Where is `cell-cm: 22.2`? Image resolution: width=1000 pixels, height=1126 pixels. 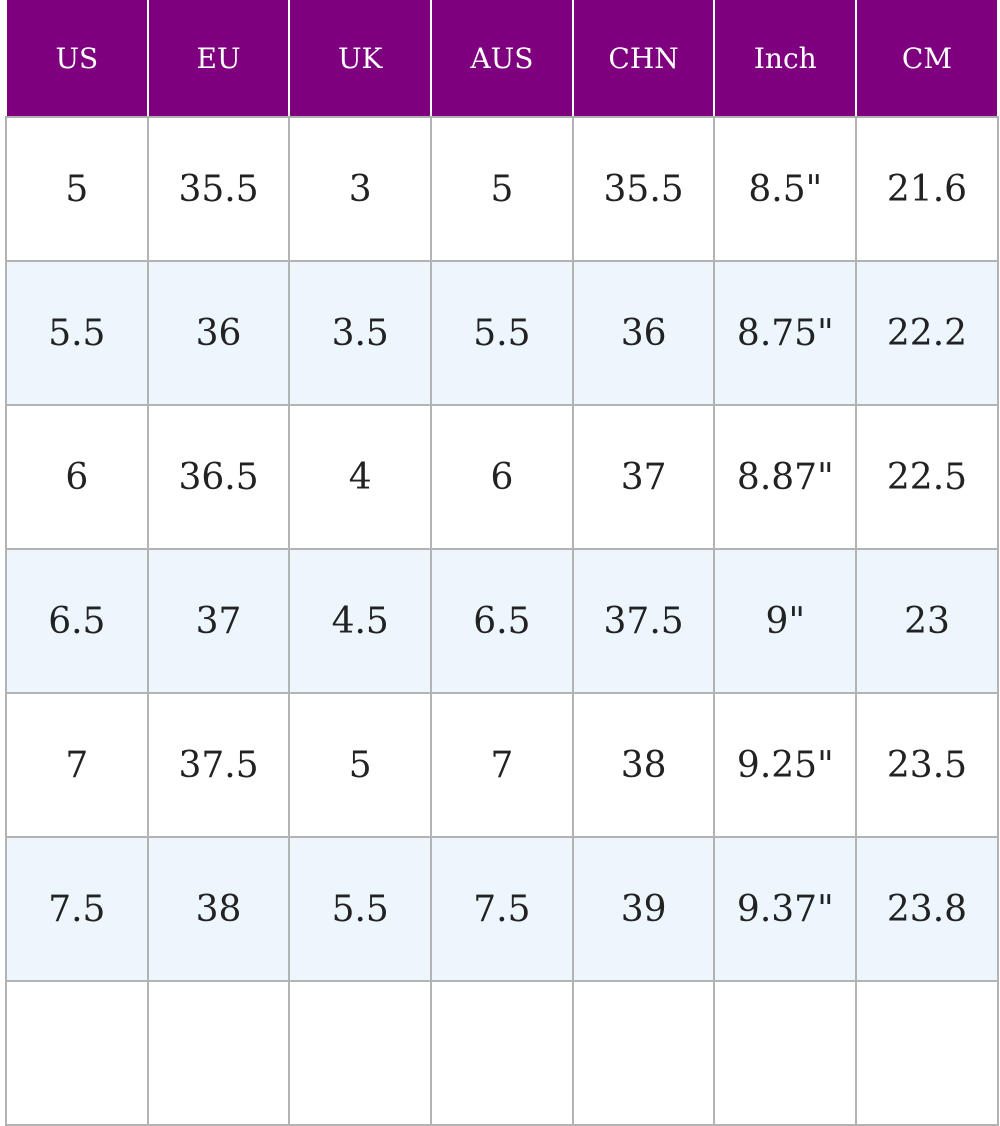
cell-cm: 22.2 is located at coordinates (927, 333).